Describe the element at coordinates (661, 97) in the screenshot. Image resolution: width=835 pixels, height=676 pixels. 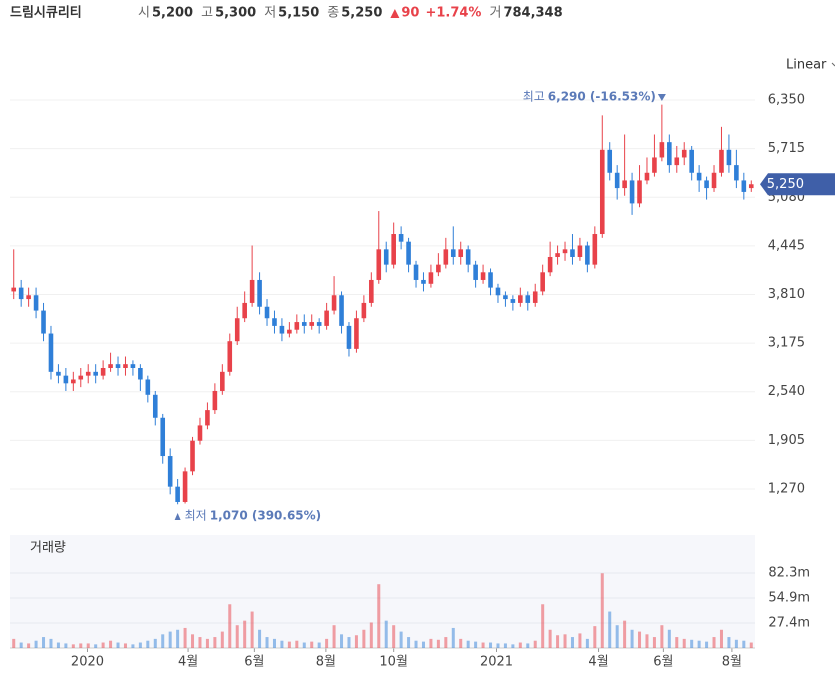
I see `high-marker` at that location.